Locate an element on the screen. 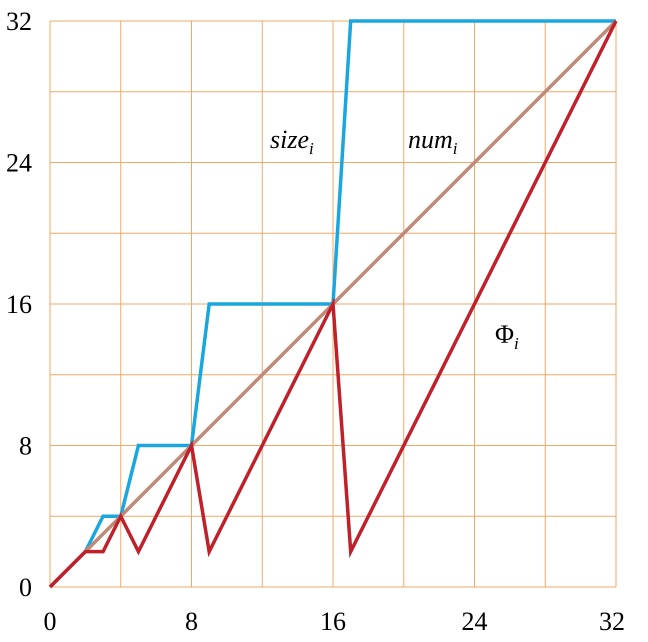  y-tick-label: 32 is located at coordinates (19, 21).